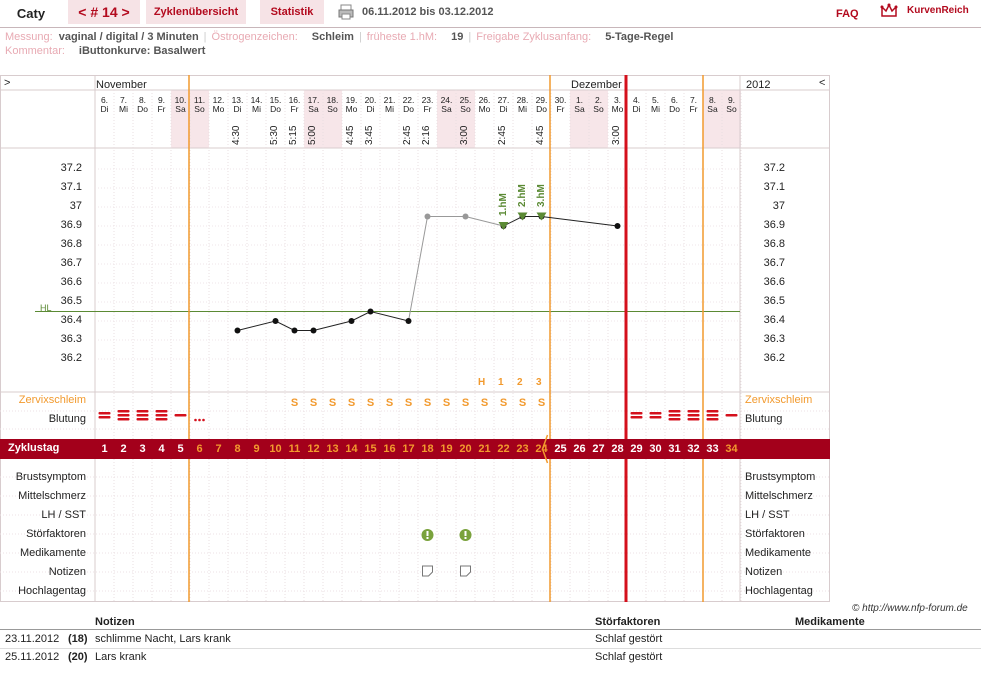 Image resolution: width=981 pixels, height=681 pixels. I want to click on cycle-day: 9, so click(256, 449).